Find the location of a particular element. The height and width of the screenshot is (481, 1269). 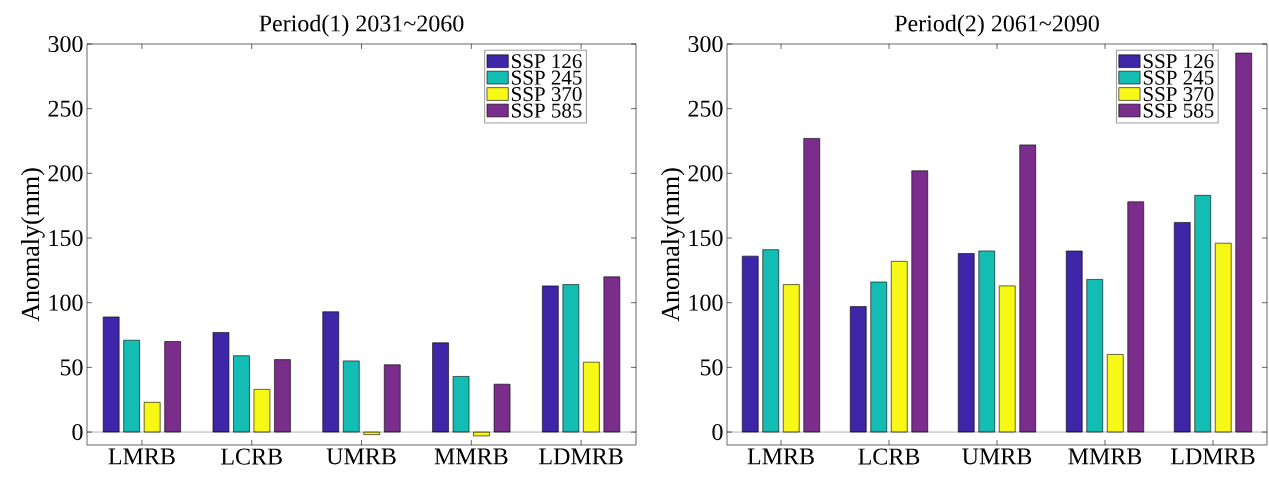

chart-title: Period(1) 2031~2060 is located at coordinates (361, 25).